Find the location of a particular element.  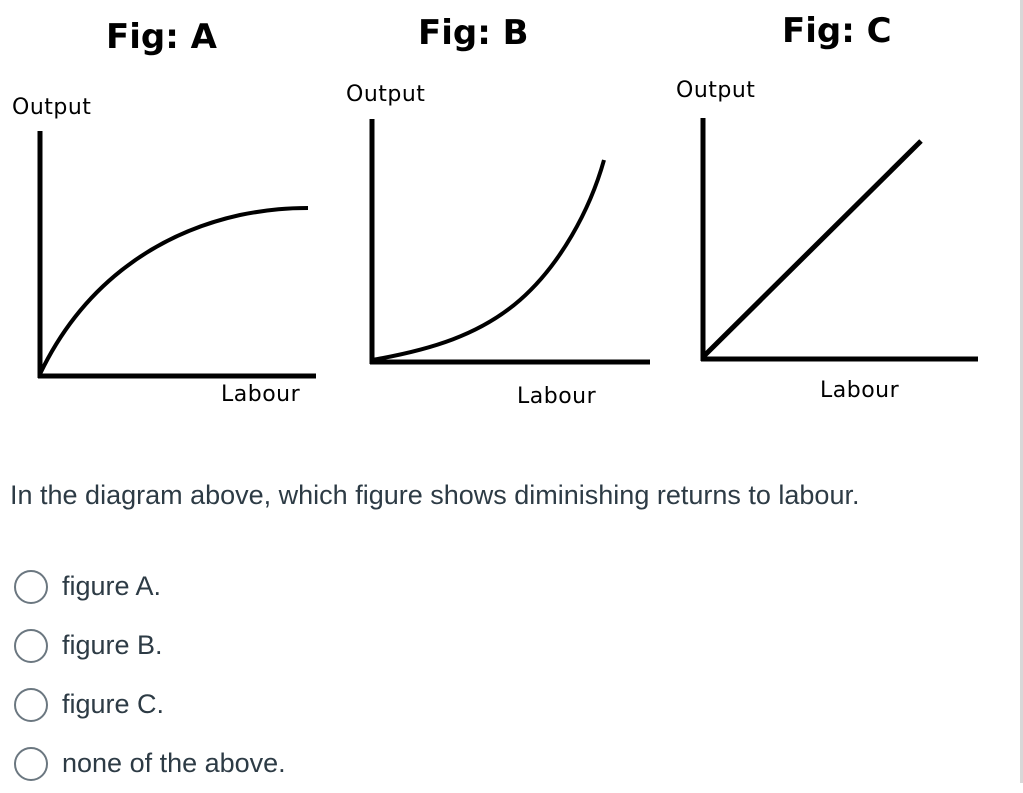

option-label: none of the above. is located at coordinates (174, 763).